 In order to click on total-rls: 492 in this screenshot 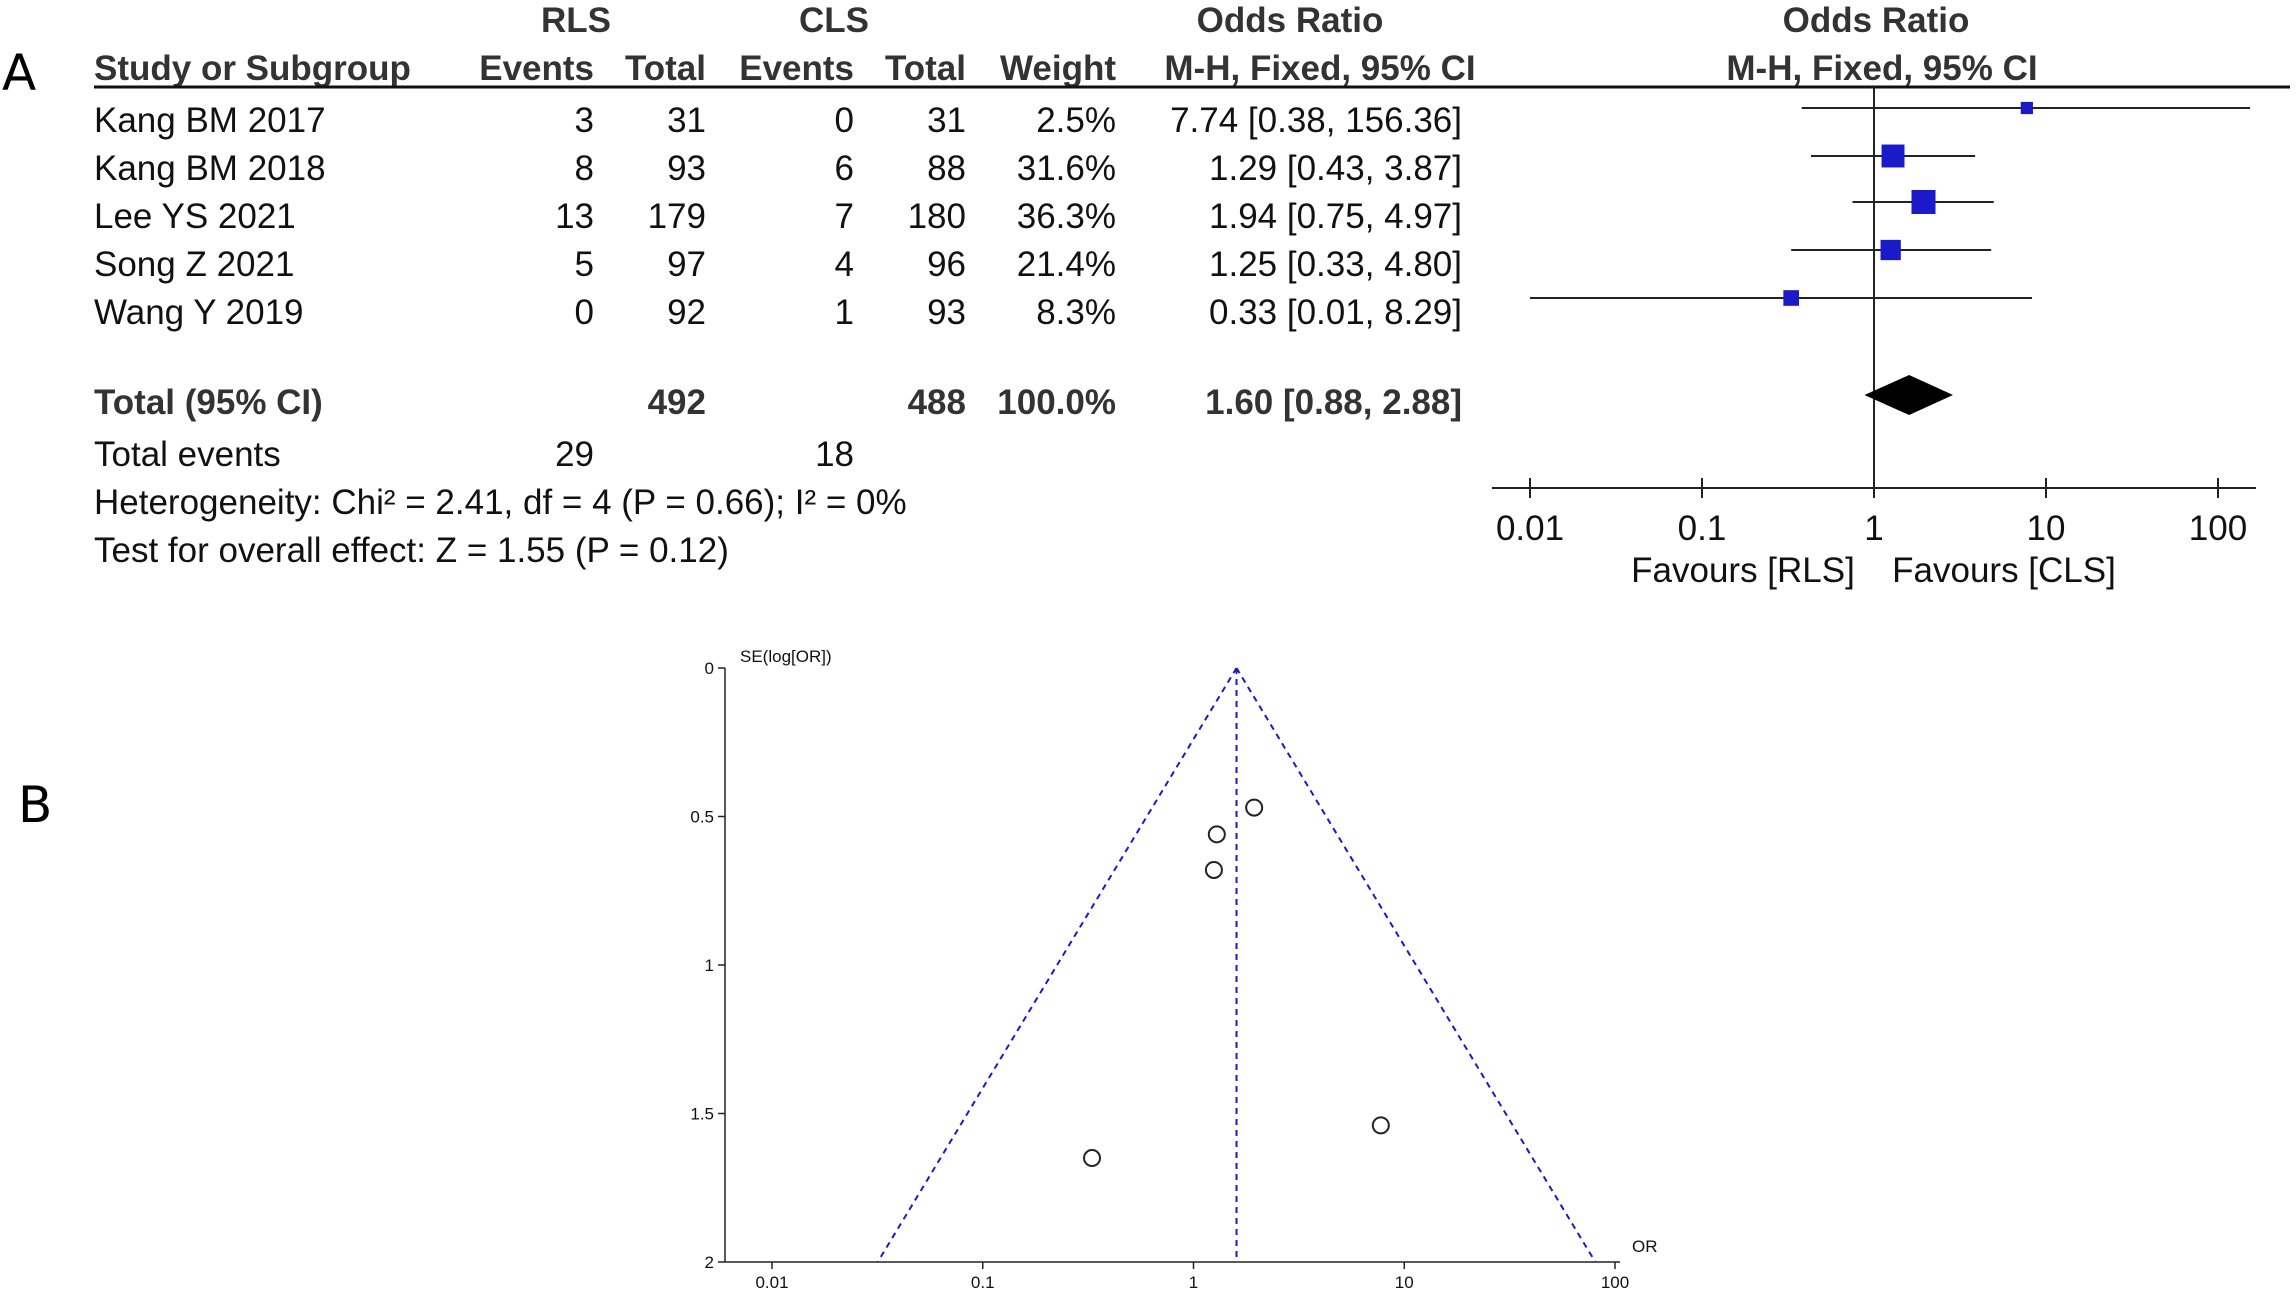, I will do `click(677, 402)`.